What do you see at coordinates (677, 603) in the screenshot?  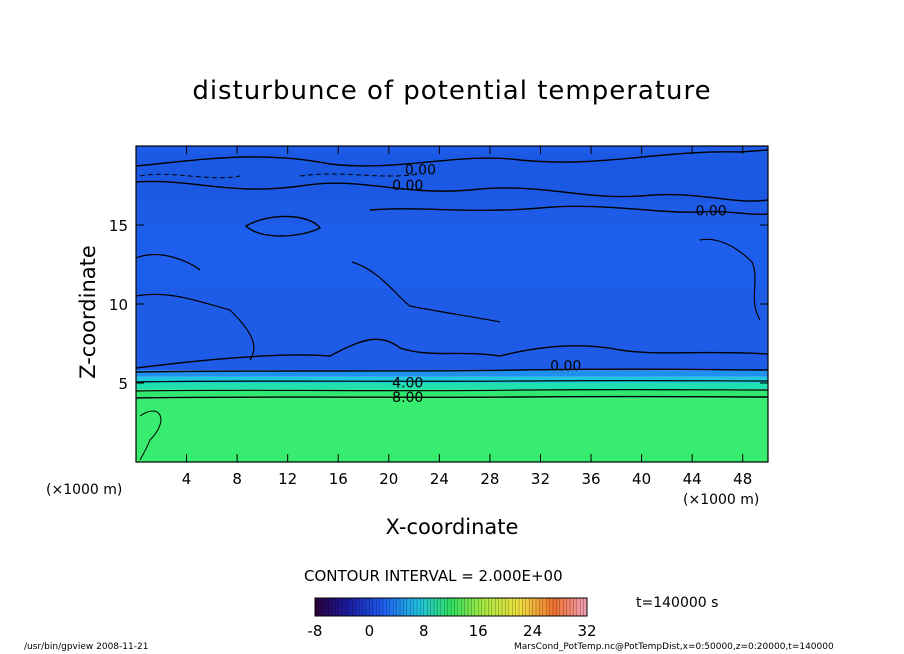 I see `time-label: t=140000 s` at bounding box center [677, 603].